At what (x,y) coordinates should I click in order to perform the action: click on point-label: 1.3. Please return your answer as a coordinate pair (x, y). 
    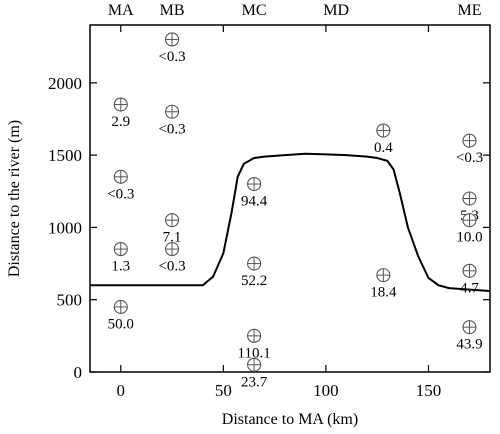
    Looking at the image, I should click on (120, 267).